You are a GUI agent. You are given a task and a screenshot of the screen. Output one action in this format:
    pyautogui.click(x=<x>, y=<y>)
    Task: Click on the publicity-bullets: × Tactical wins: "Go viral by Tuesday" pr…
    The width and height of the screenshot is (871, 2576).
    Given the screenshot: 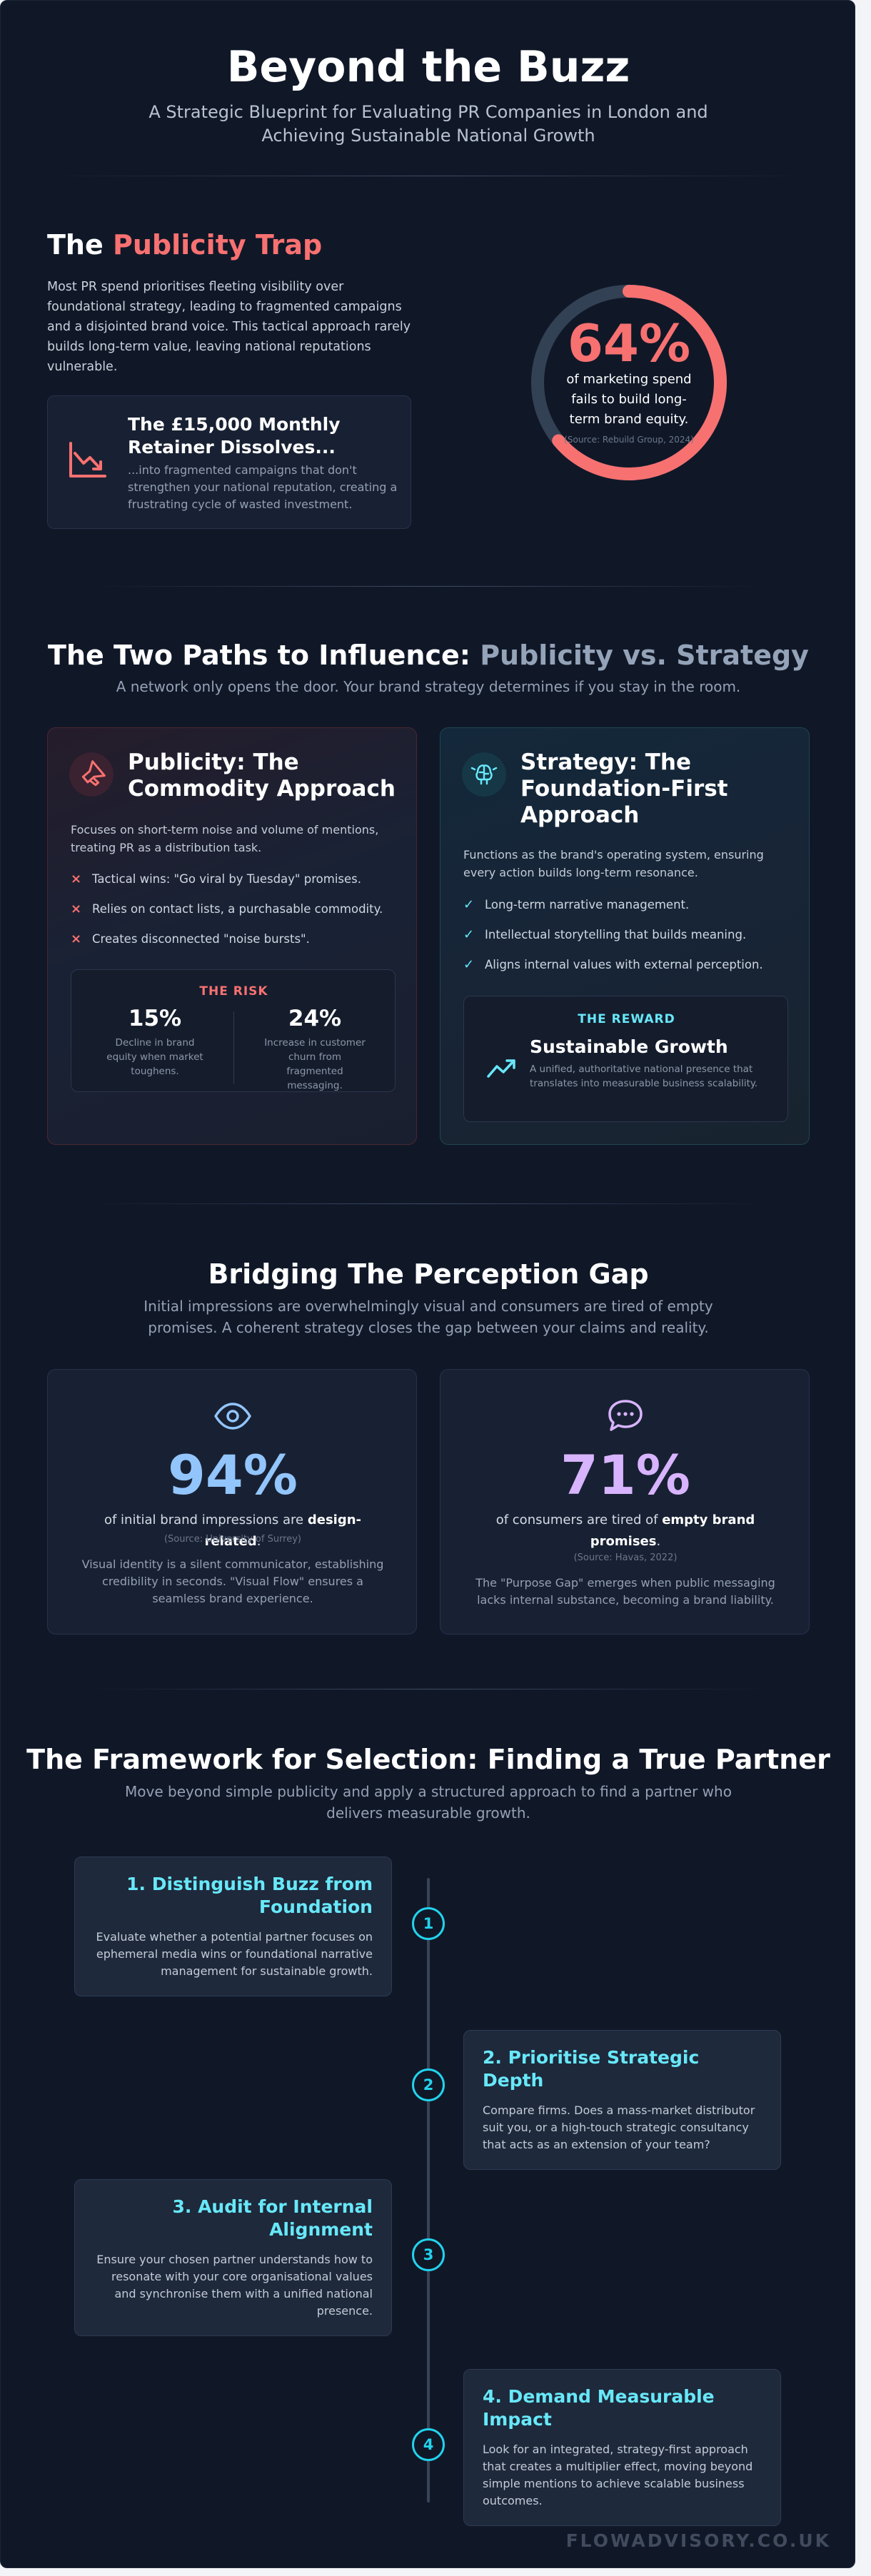 What is the action you would take?
    pyautogui.click(x=235, y=916)
    